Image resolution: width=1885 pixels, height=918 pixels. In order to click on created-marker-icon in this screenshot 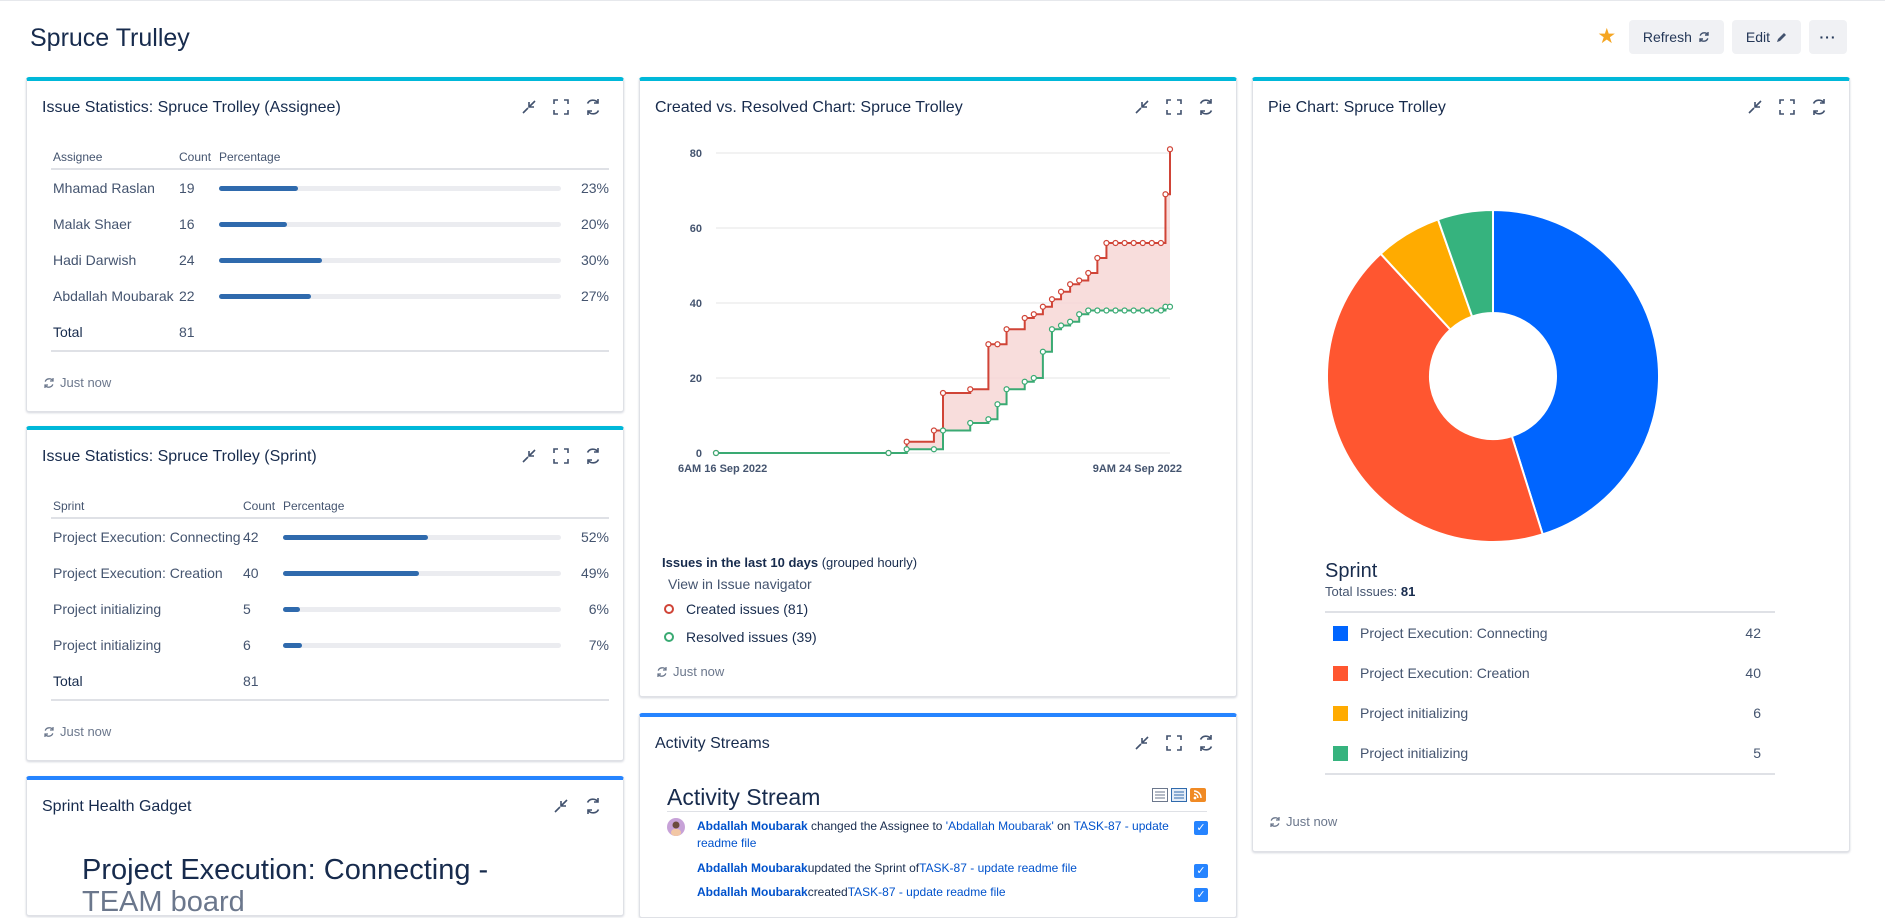, I will do `click(669, 609)`.